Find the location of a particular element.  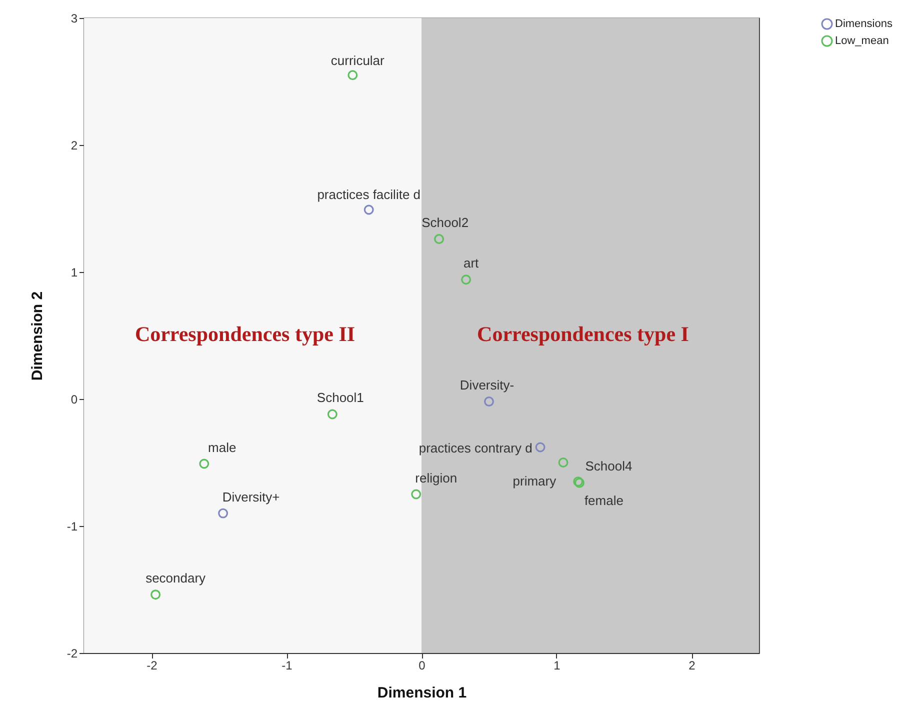

annotation: art is located at coordinates (471, 263).